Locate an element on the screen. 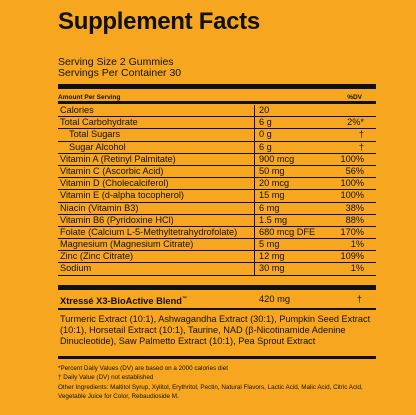  table-row: Zinc (Zinc Citrate) 12 mg 109% is located at coordinates (217, 257).